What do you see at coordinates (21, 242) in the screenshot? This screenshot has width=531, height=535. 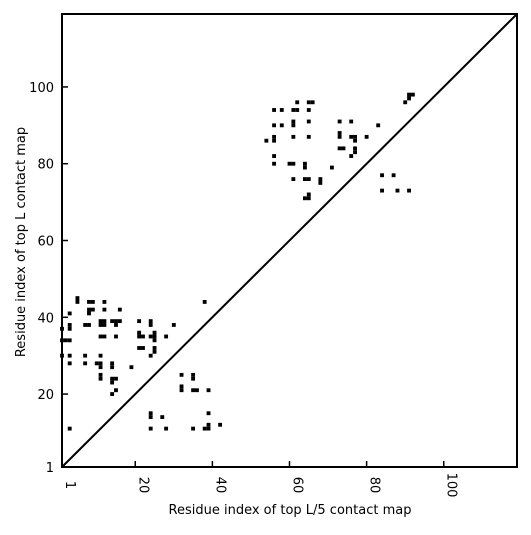 I see `y-axis-label: Residue index of top L contact map` at bounding box center [21, 242].